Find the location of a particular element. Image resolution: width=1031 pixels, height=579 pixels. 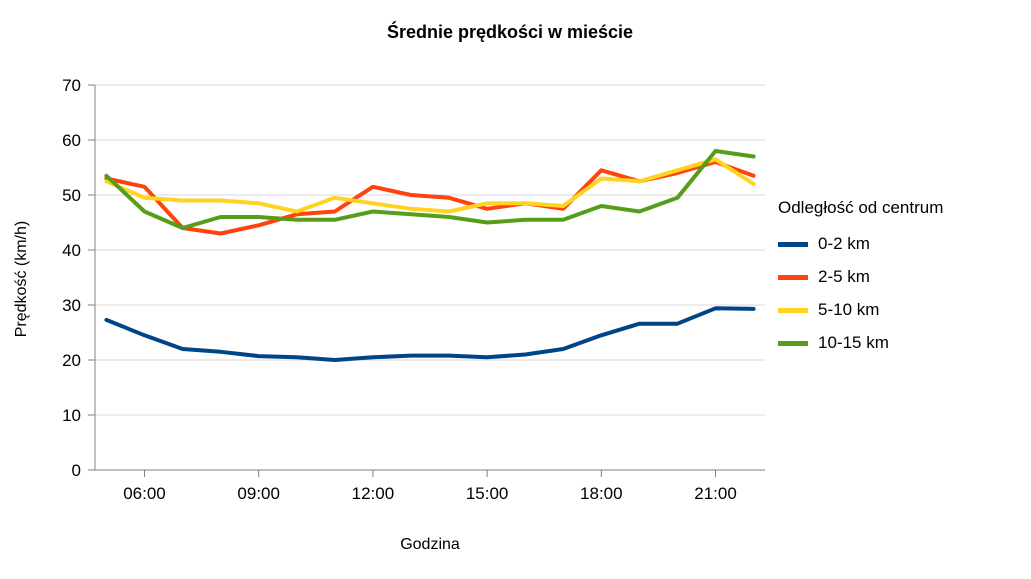

legend-items: 0-2 km 2-5 km 5-10 km 10-15 km is located at coordinates (900, 293).